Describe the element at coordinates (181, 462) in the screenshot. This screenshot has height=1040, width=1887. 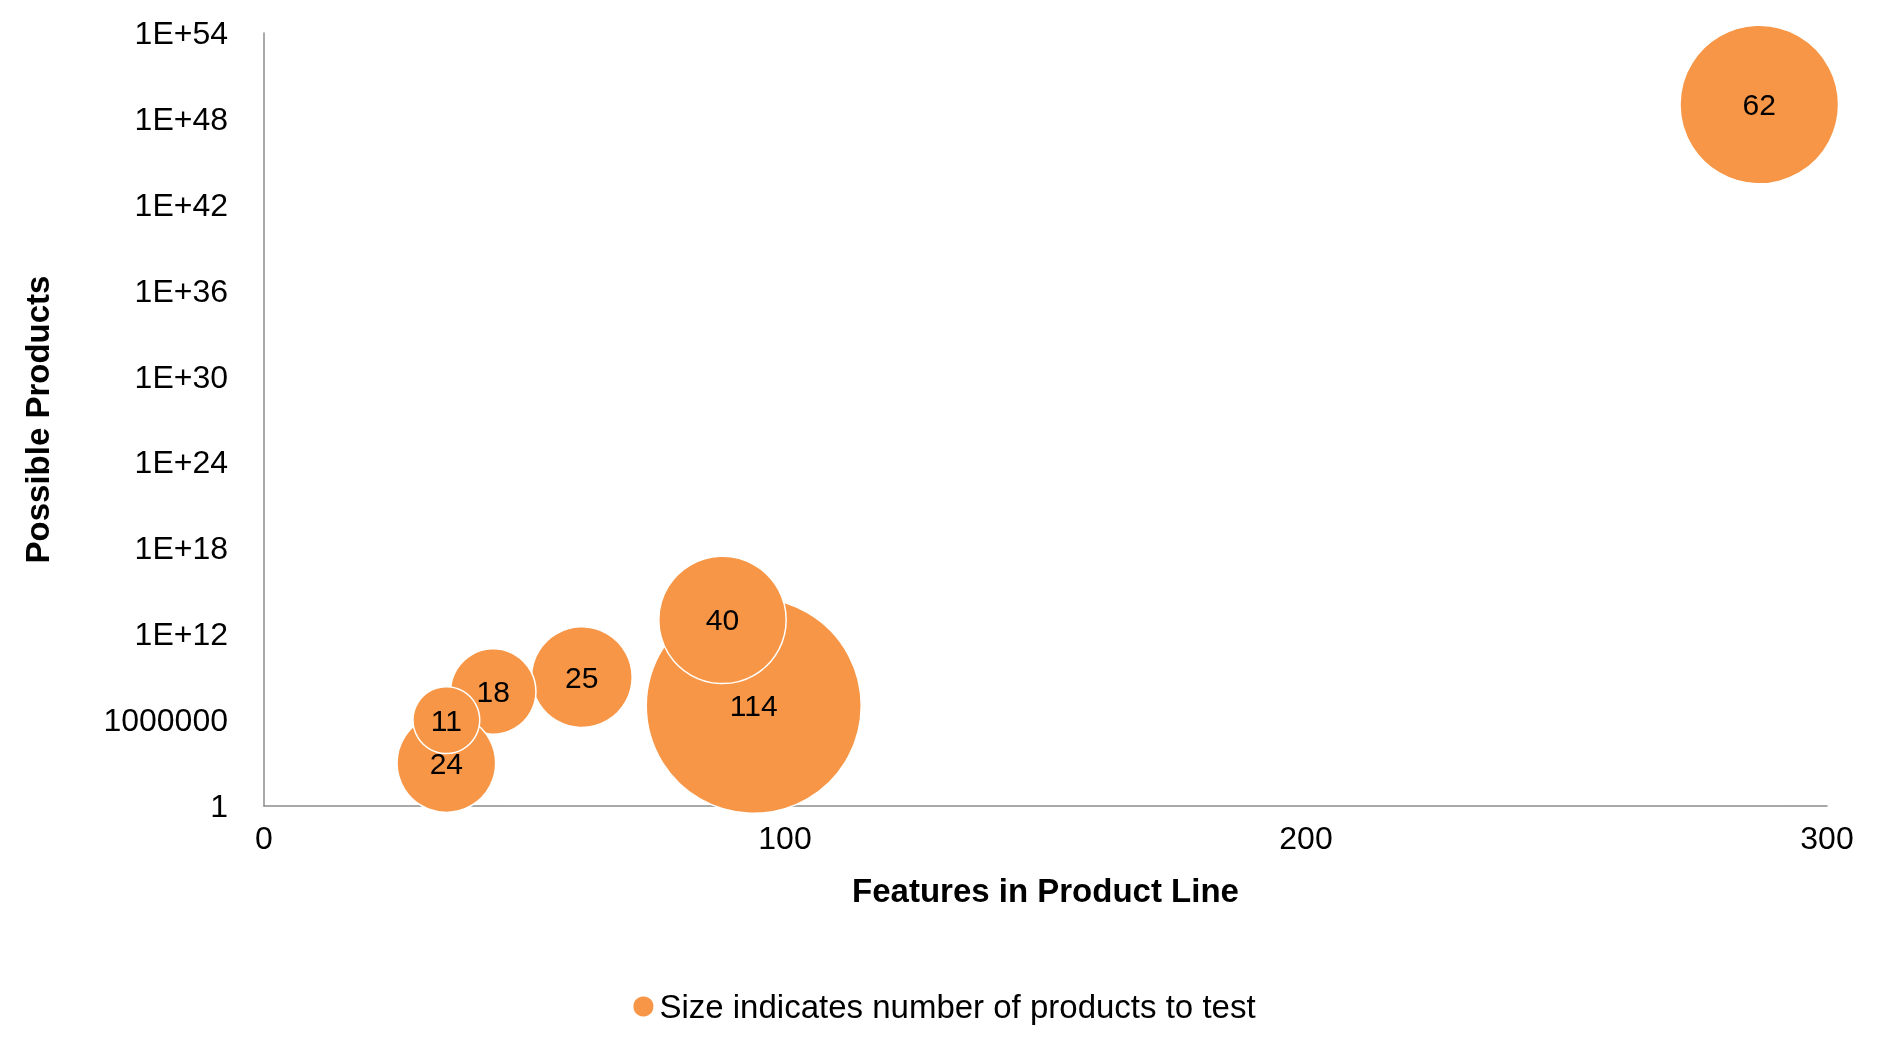
I see `y-tick-label: 1E+24` at that location.